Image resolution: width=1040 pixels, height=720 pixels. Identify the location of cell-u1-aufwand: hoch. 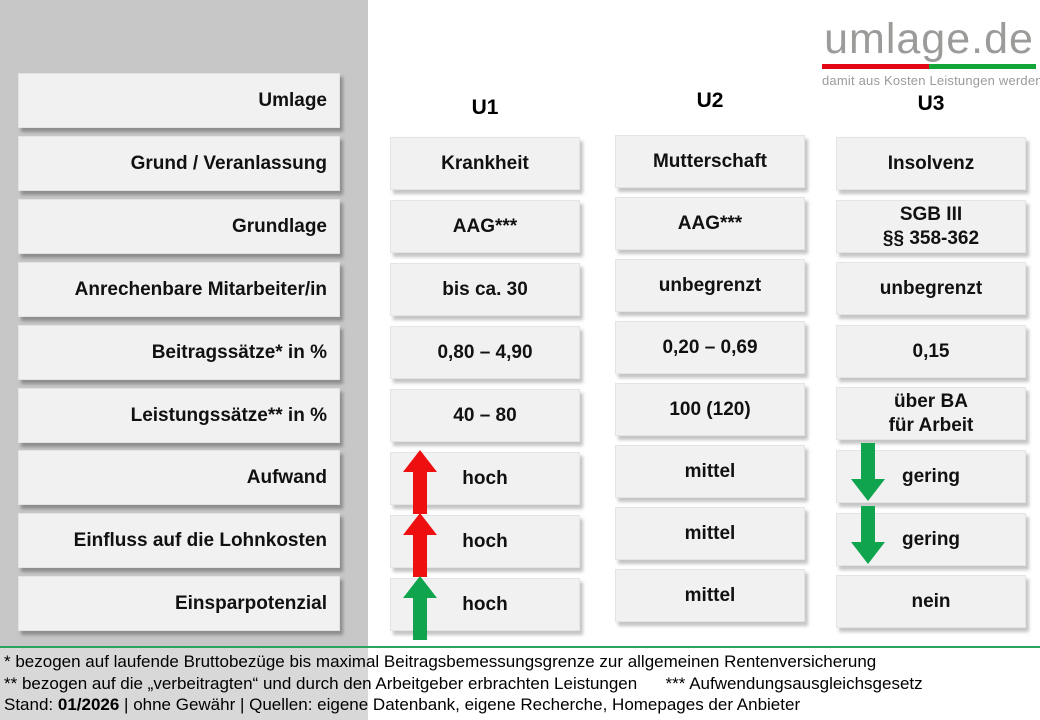
(485, 482).